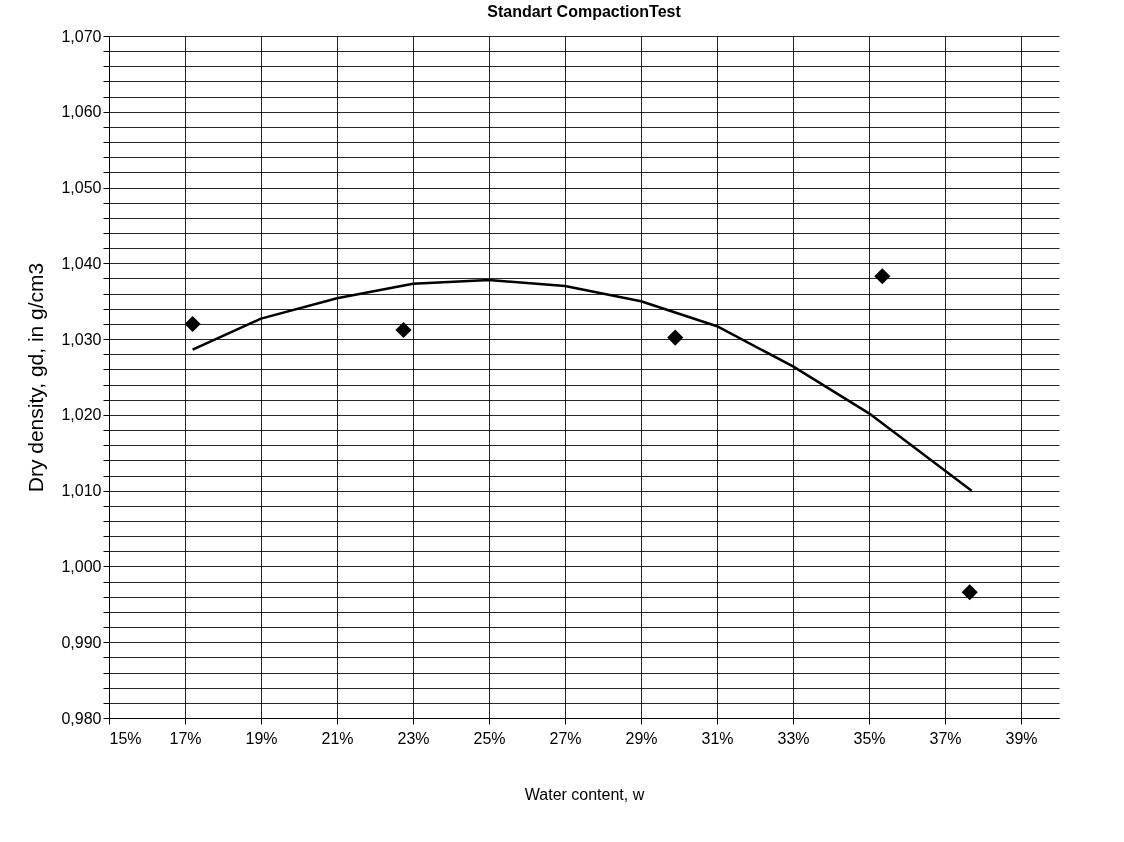 The image size is (1124, 842). Describe the element at coordinates (81, 339) in the screenshot. I see `y-tick-label: 1,030` at that location.